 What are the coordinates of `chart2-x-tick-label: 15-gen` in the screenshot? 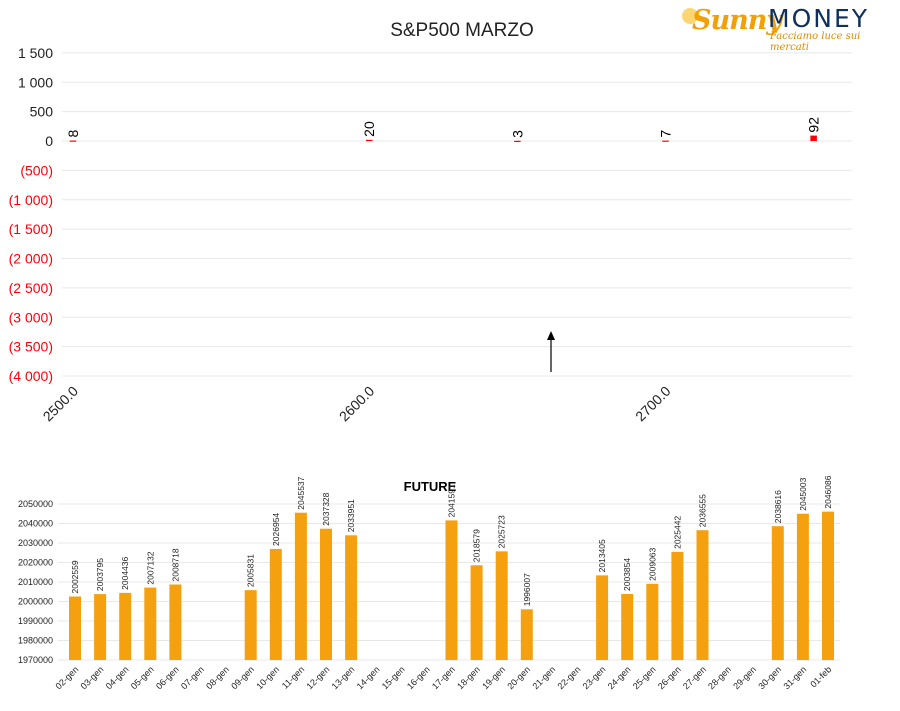 It's located at (393, 677).